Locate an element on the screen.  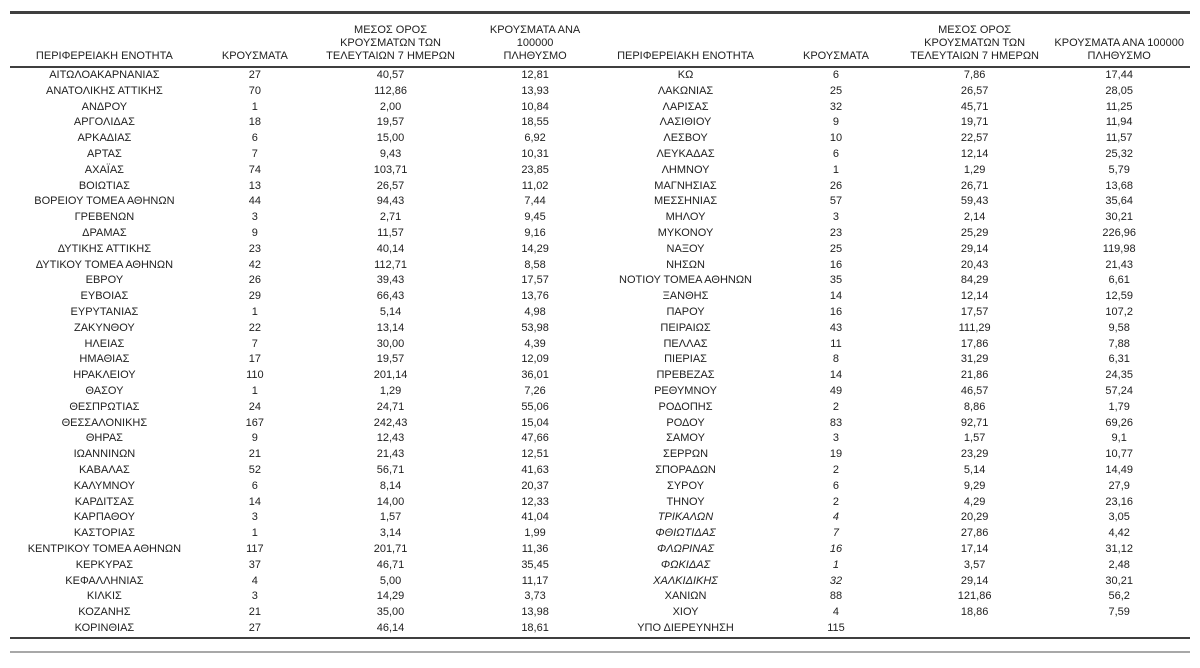
table-row: ΖΑΚΥΝΘΟΥ 22 13,14 53,98 ΠΕΙΡΑΙΩΣ 43 111,29 9,58 is located at coordinates (600, 329).